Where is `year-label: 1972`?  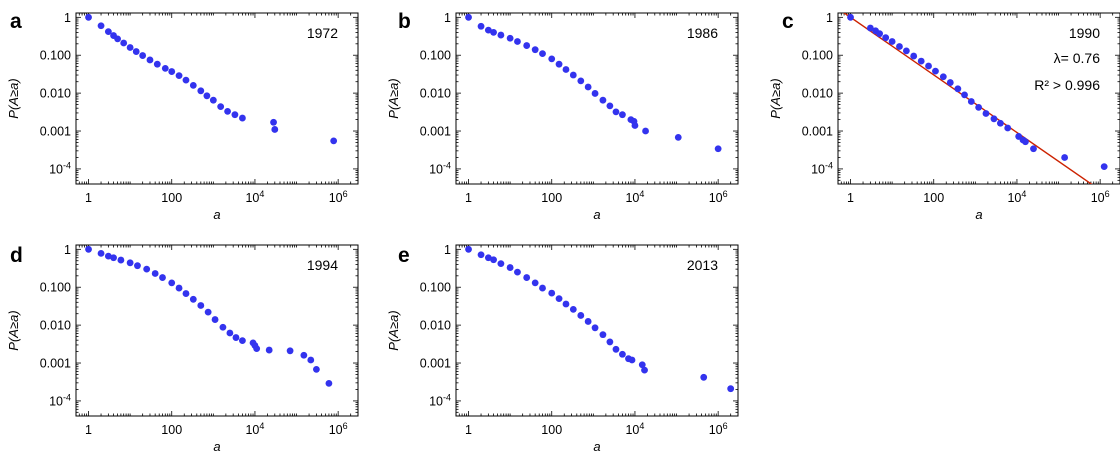 year-label: 1972 is located at coordinates (322, 33).